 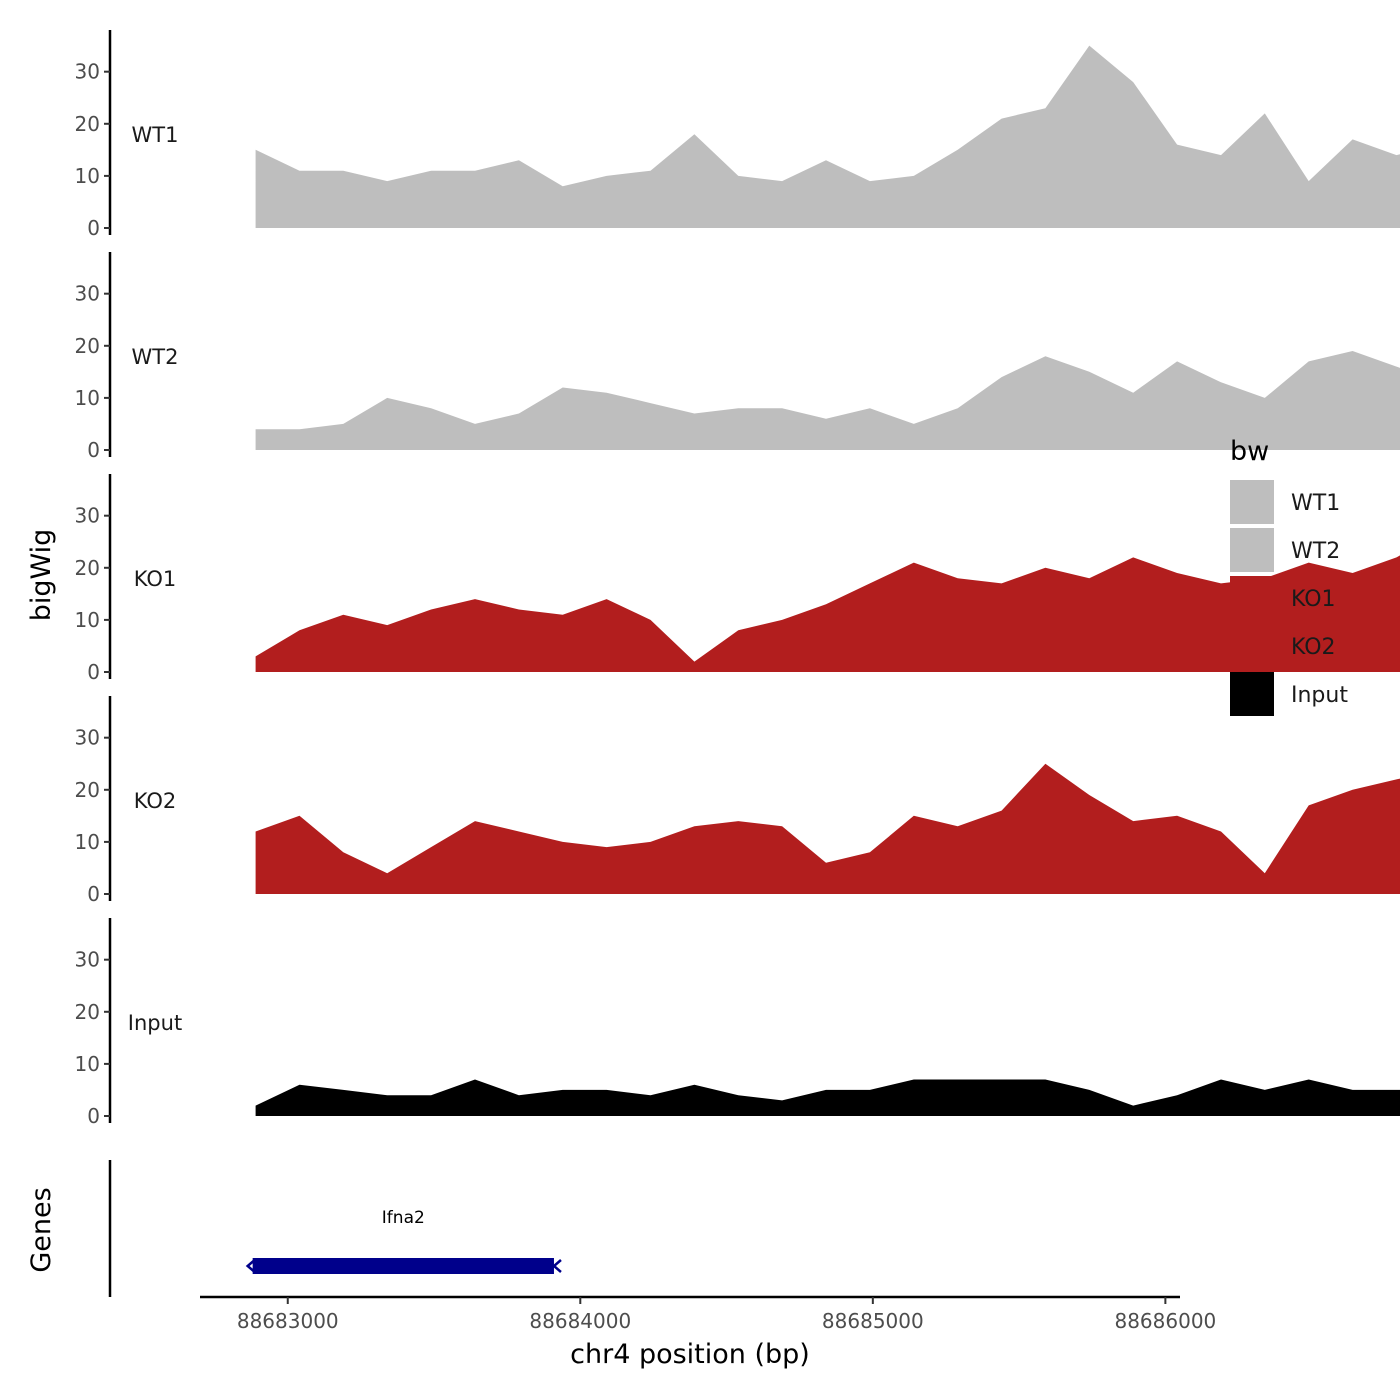 I want to click on track-wt2: 0 10 20 30 WT2, so click(x=737, y=357).